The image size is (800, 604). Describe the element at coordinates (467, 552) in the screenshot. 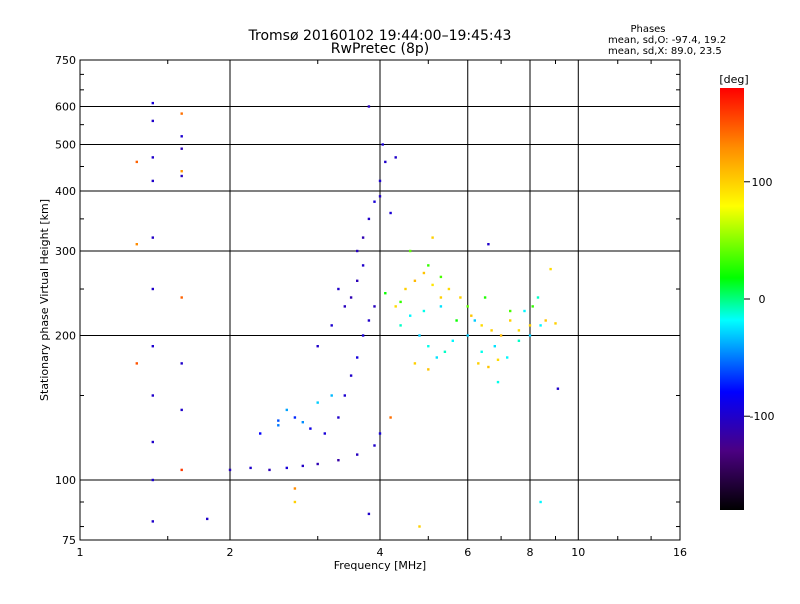

I see `x-tick-label: 6` at that location.